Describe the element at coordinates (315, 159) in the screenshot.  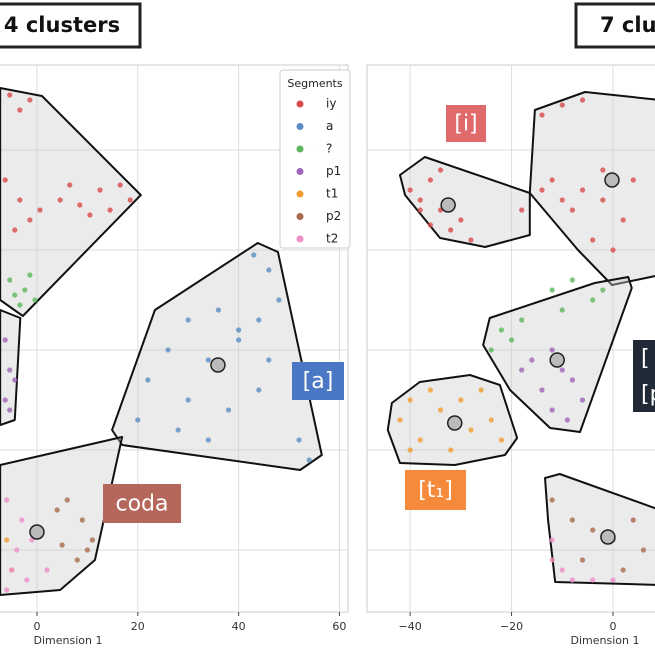
I see `legend-box` at that location.